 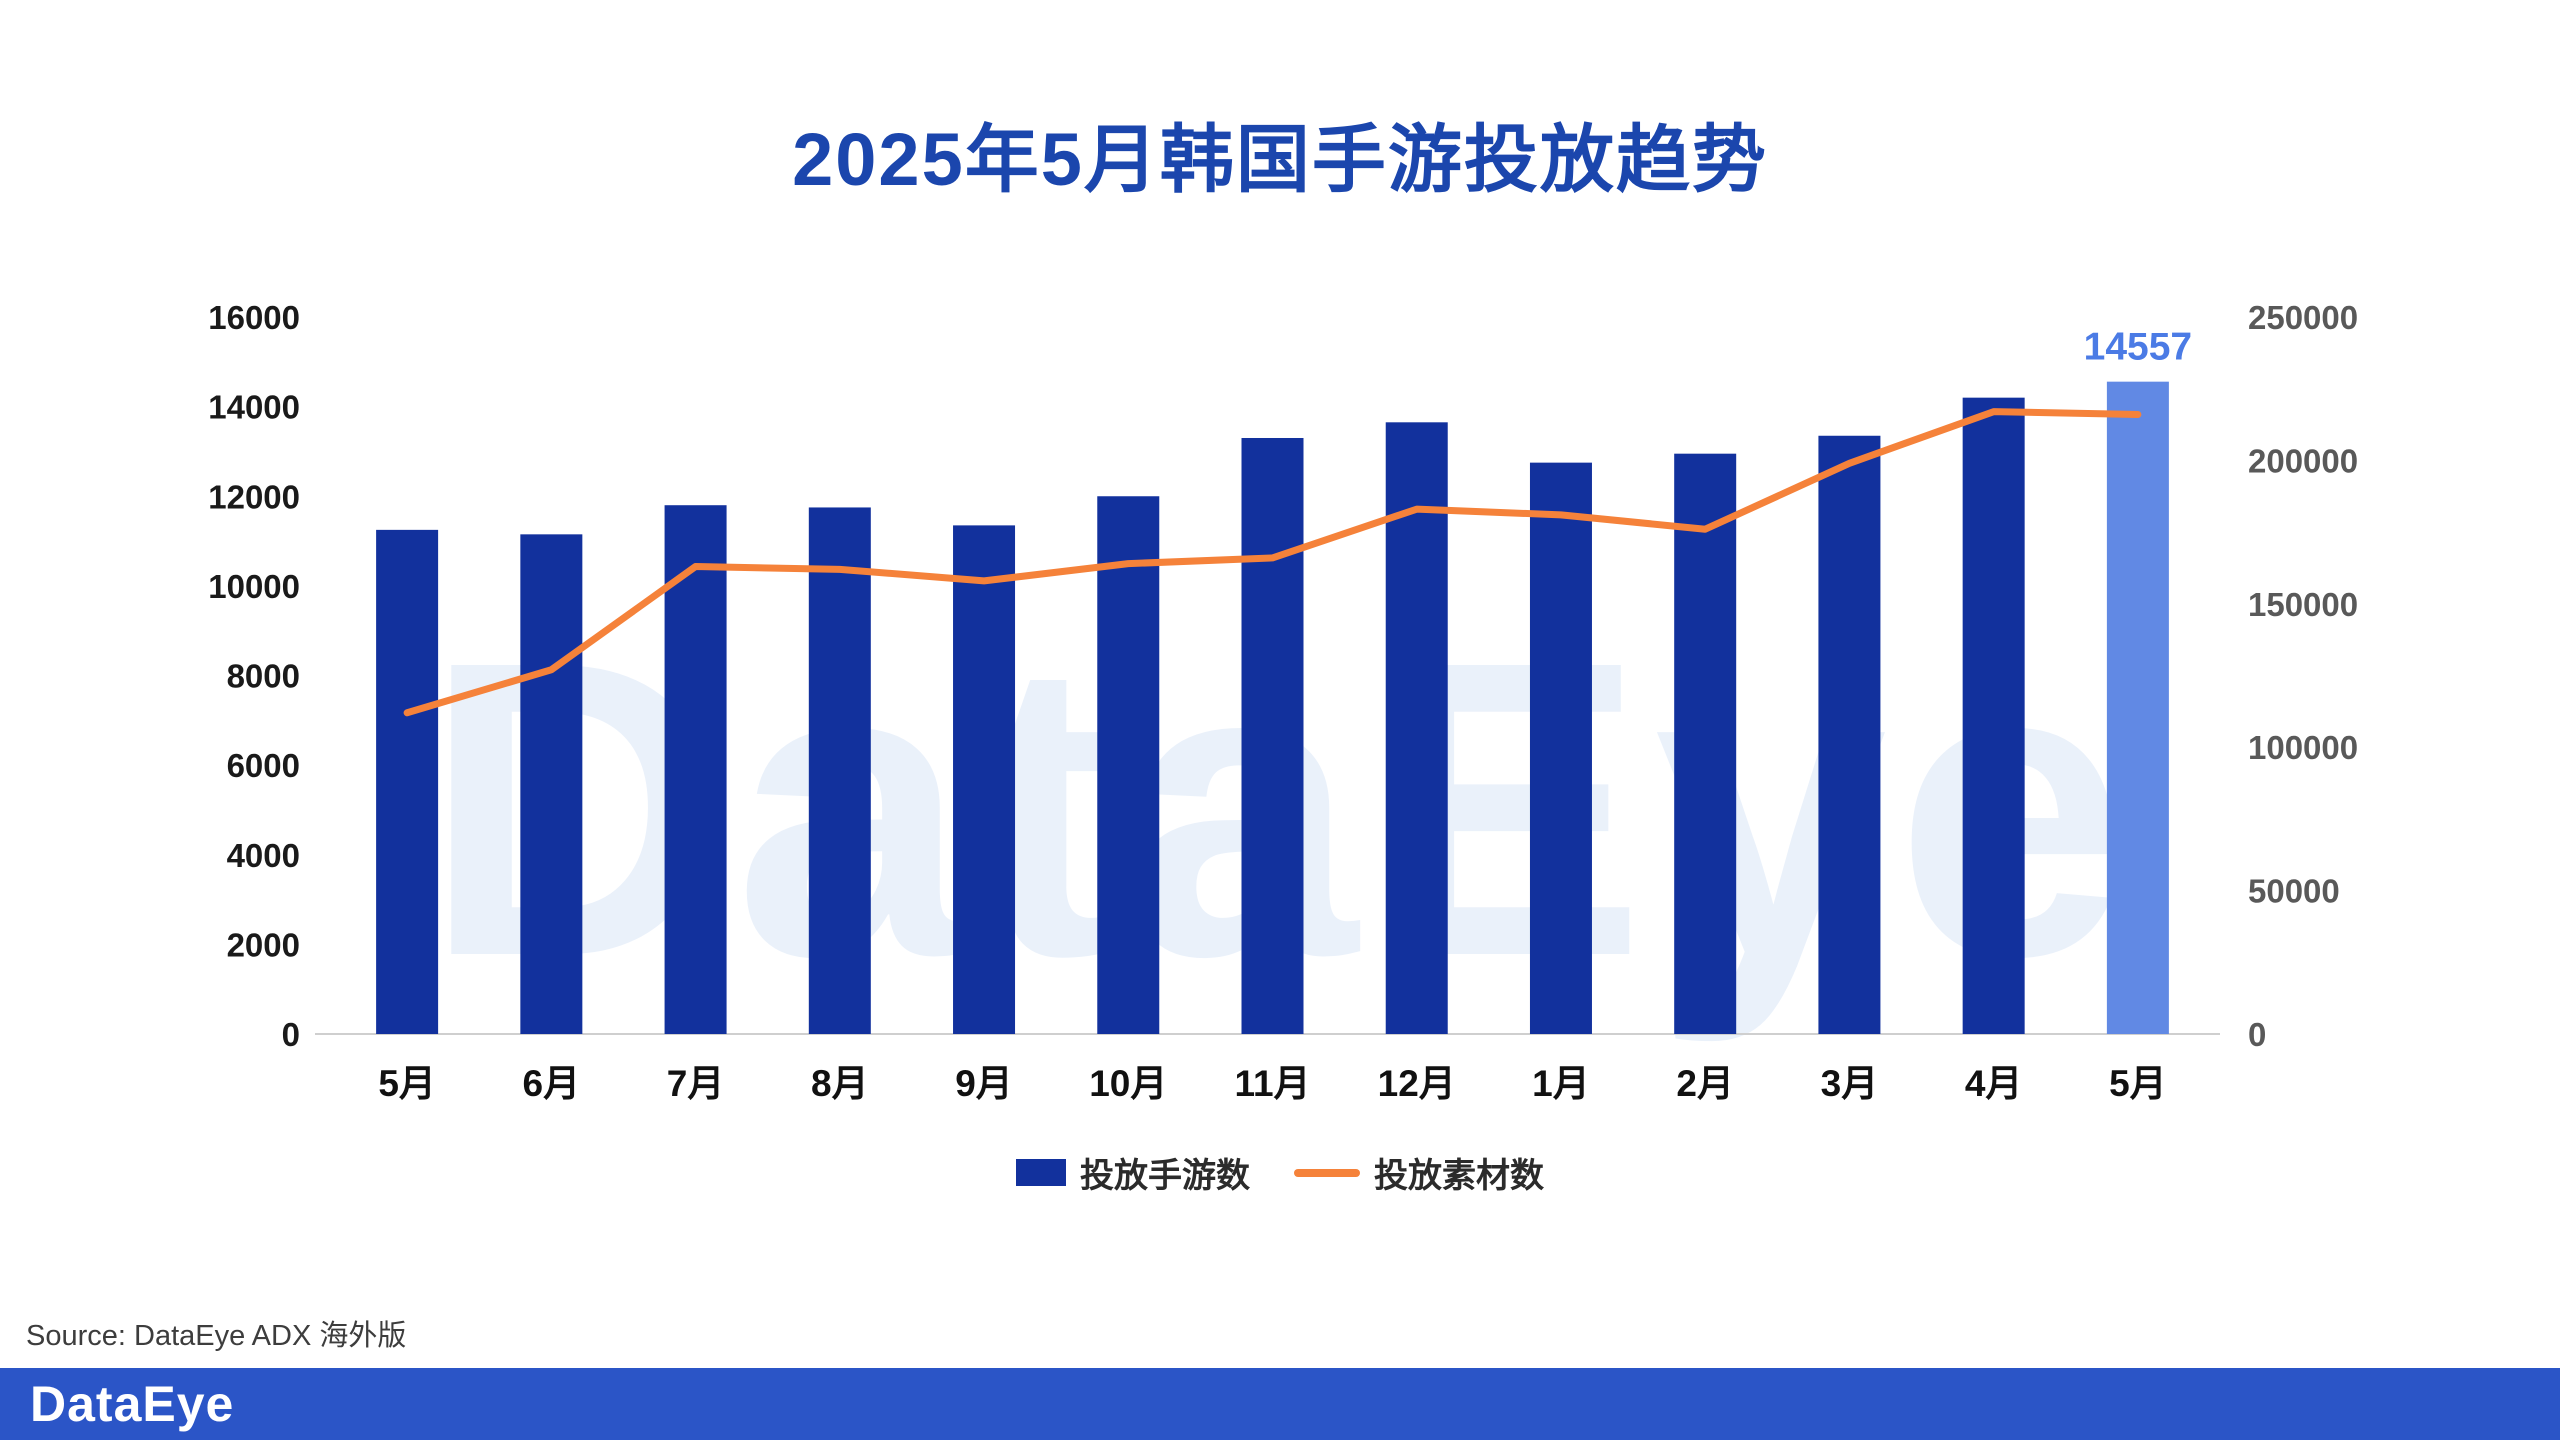 I want to click on x-axis-label: 4月, so click(x=1994, y=1083).